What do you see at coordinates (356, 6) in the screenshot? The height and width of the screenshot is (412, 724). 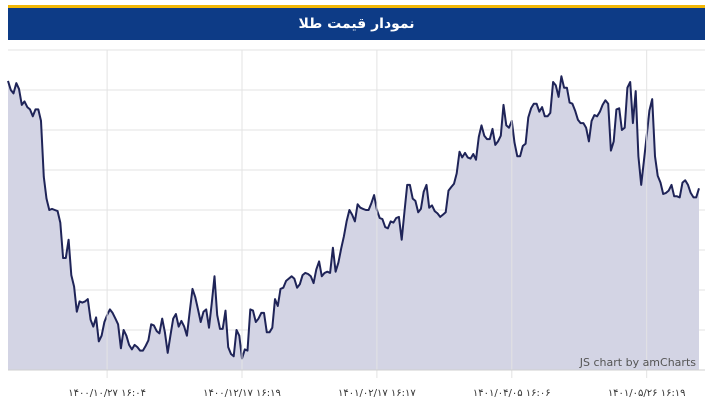 I see `header-accent-stripe` at bounding box center [356, 6].